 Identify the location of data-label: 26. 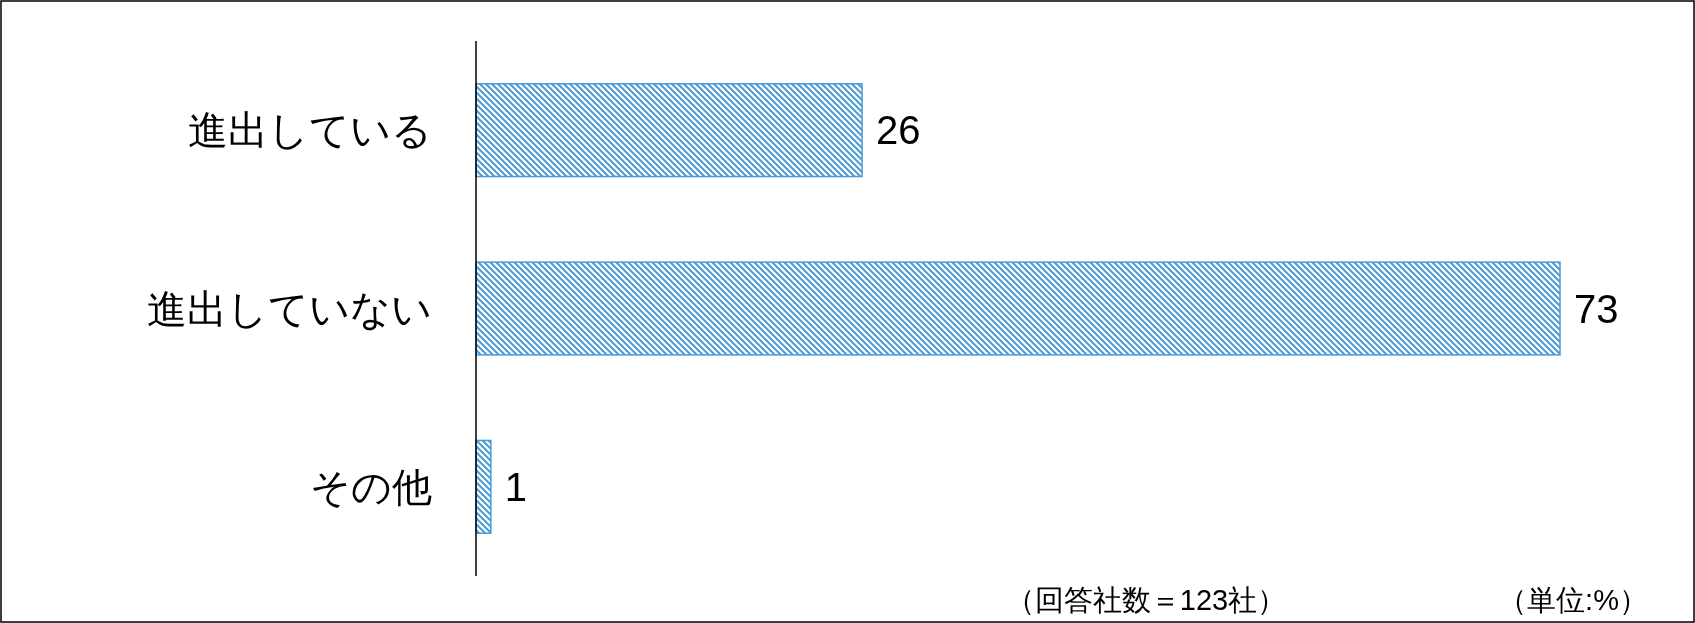
(898, 130).